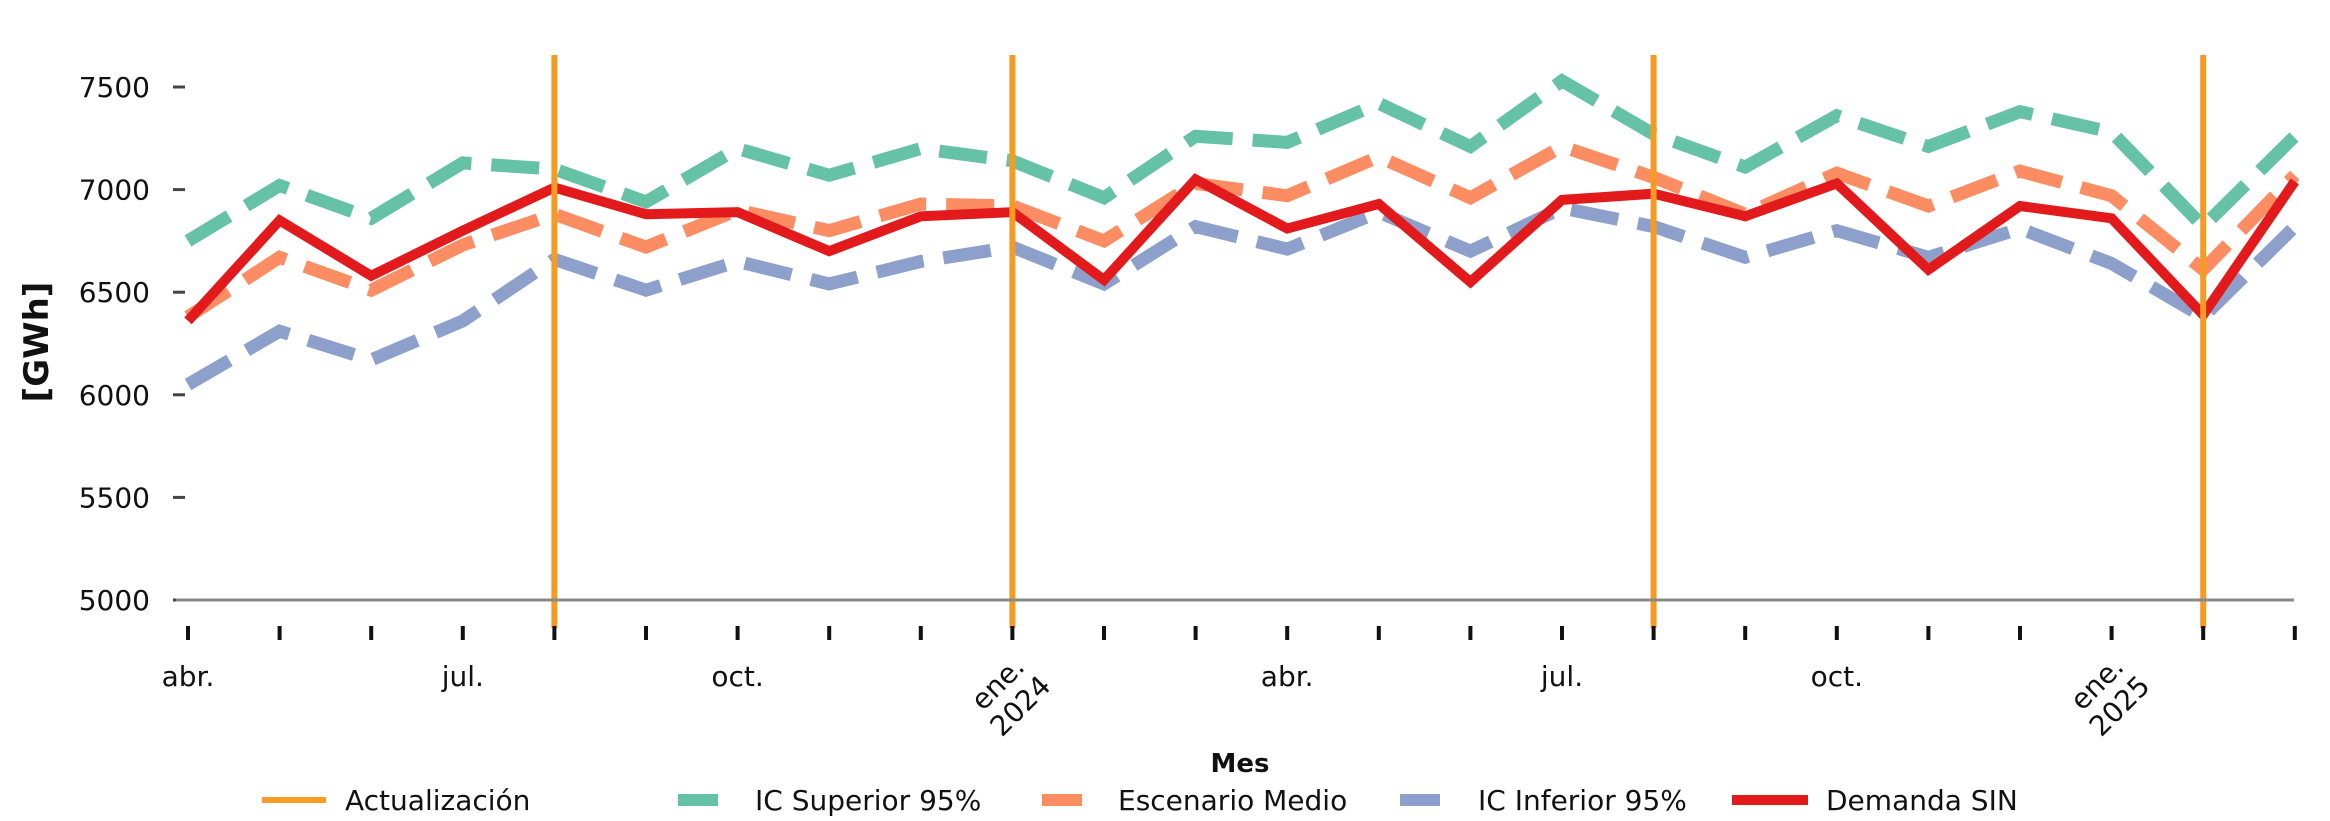  Describe the element at coordinates (1240, 764) in the screenshot. I see `x-axis-label: Mes` at that location.